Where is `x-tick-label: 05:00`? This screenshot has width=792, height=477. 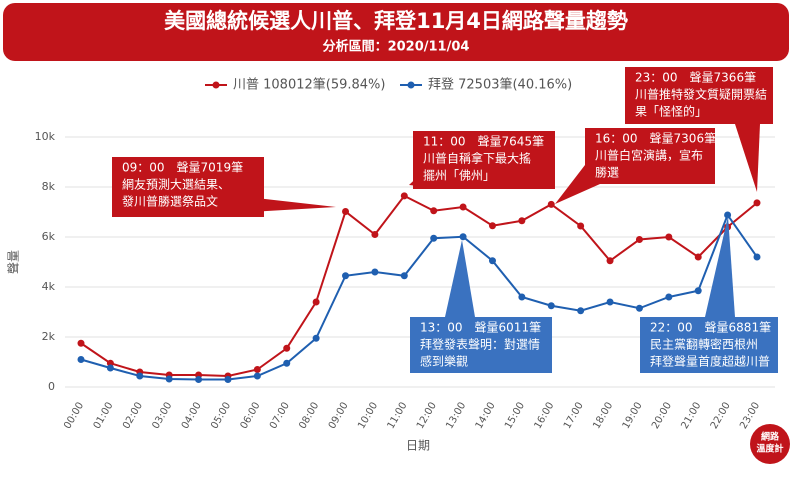
x-tick-label: 05:00 is located at coordinates (221, 416).